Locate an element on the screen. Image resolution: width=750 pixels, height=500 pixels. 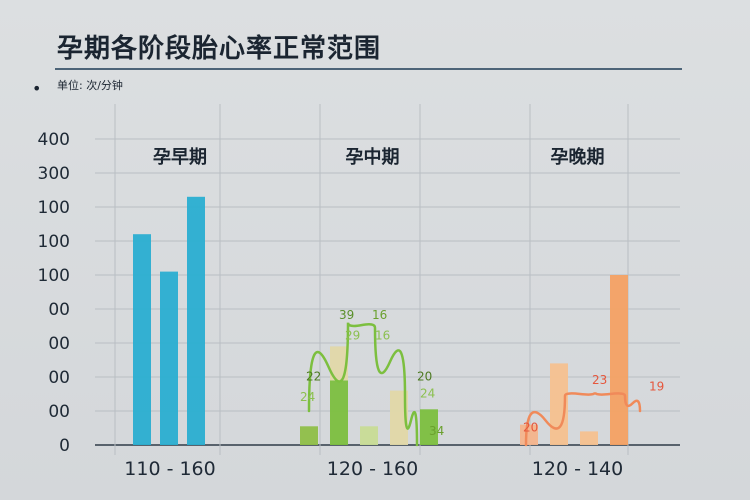
chart-title: 孕期各阶段胎心率正常范围 is located at coordinates (219, 49).